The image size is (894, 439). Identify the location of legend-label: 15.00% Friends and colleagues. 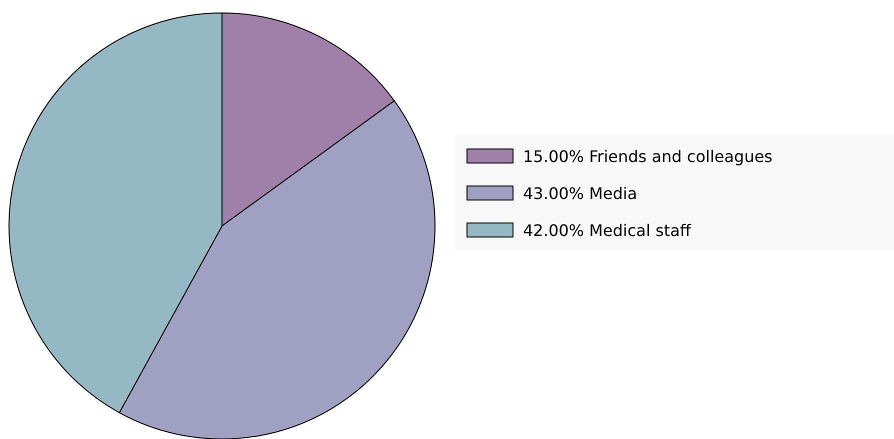
(648, 156).